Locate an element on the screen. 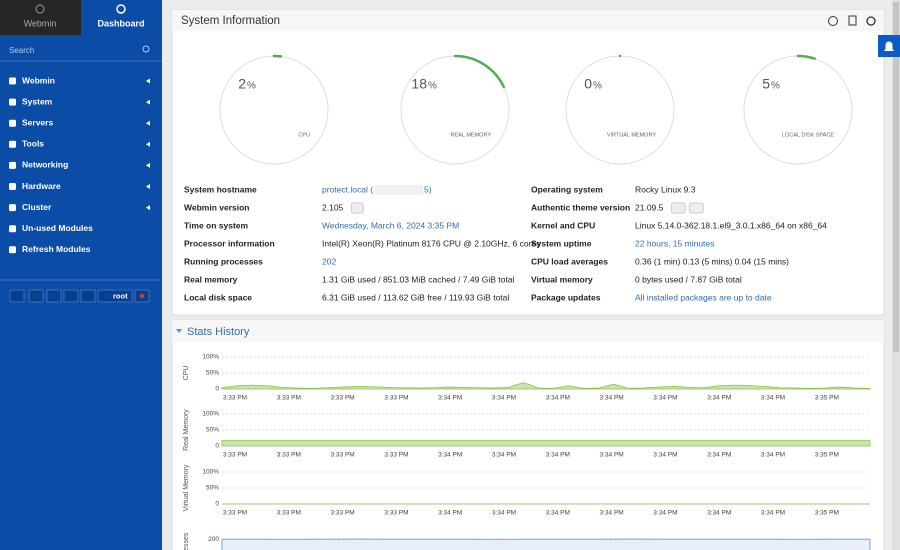  menu-item: Hardware is located at coordinates (41, 186).